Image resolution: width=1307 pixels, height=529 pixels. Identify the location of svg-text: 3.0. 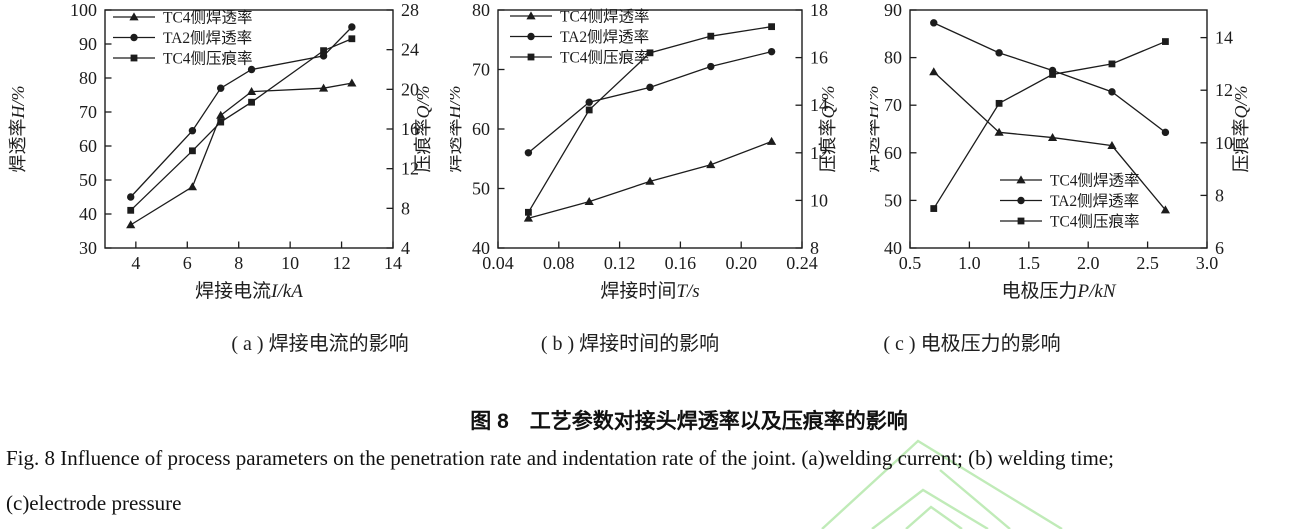
(1207, 263).